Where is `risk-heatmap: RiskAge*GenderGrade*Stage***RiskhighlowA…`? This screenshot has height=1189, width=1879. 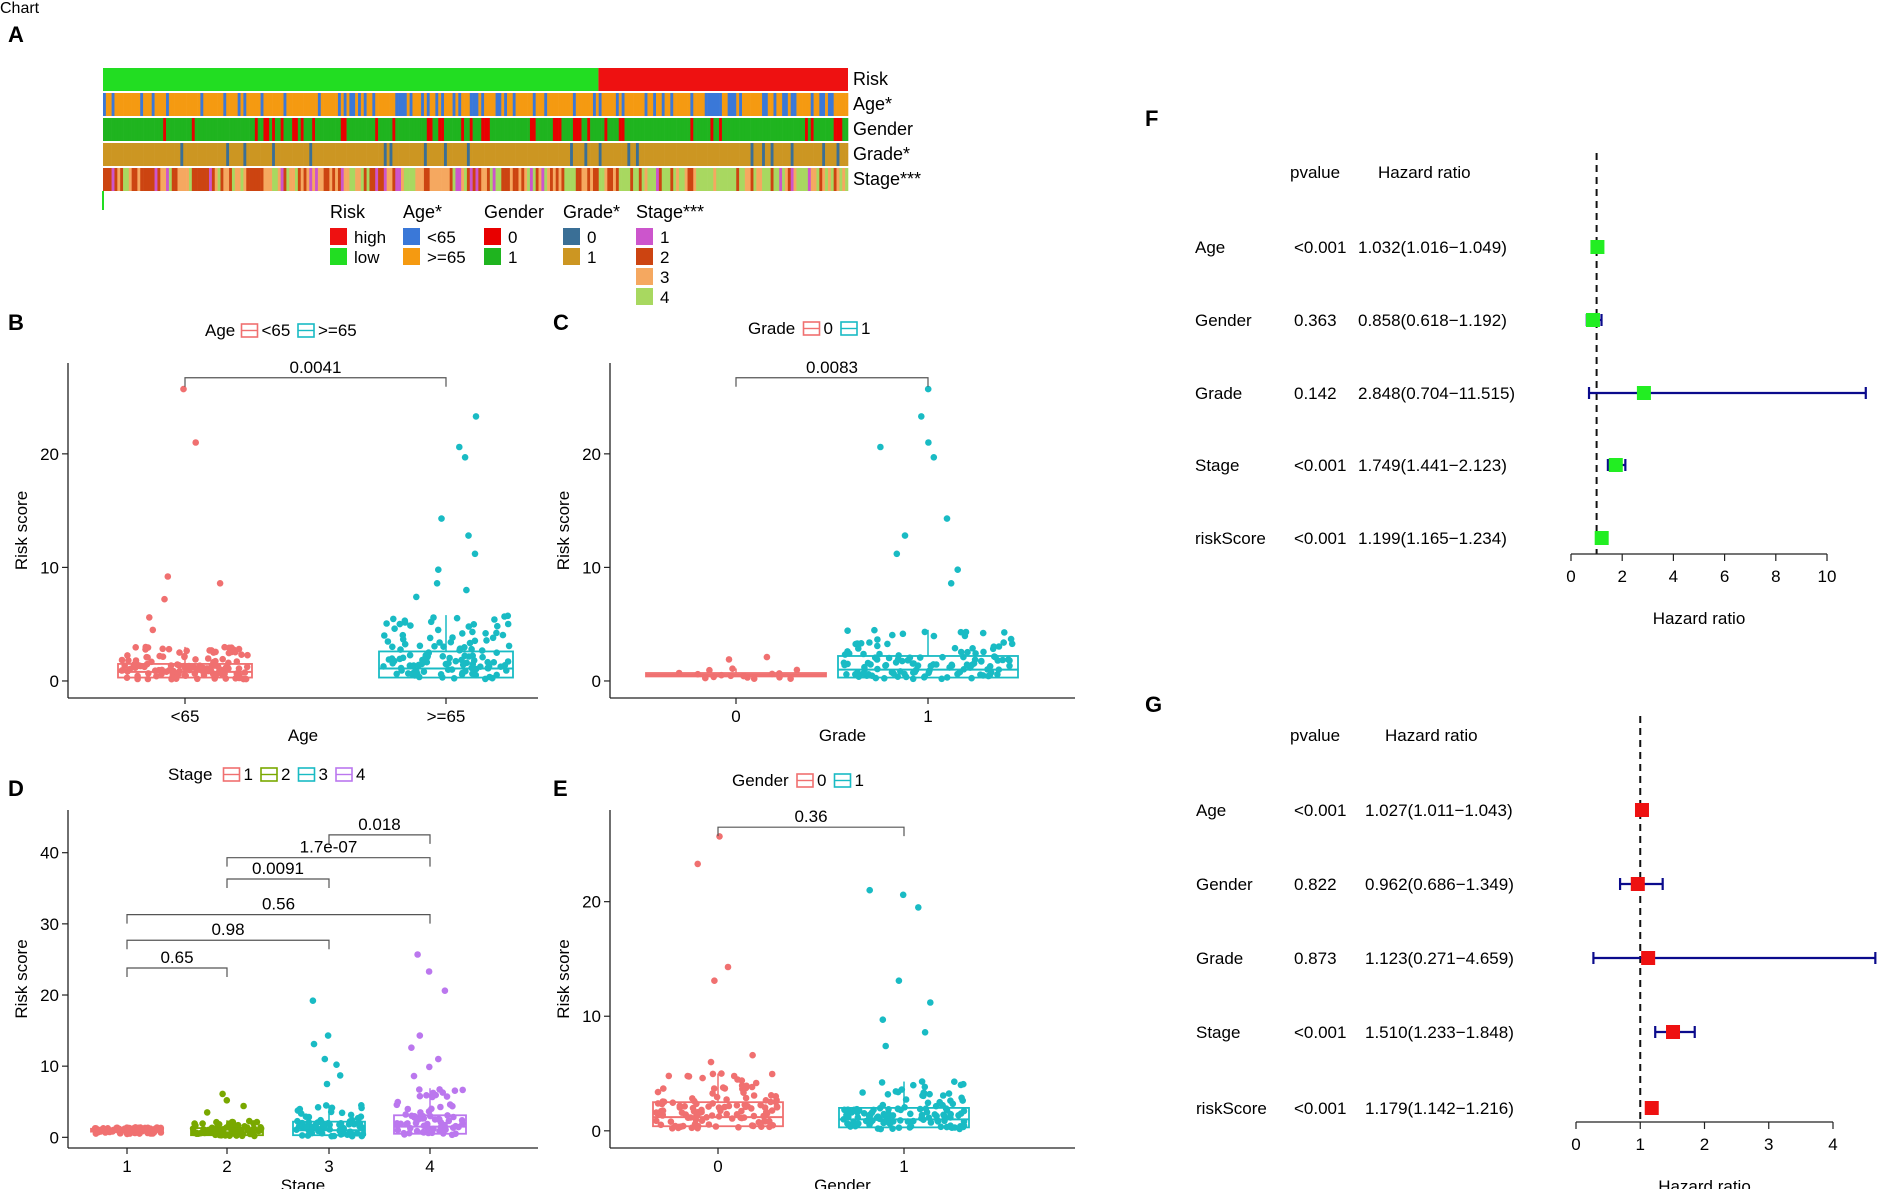
risk-heatmap: RiskAge*GenderGrade*Stage***RiskhighlowA… is located at coordinates (511, 187).